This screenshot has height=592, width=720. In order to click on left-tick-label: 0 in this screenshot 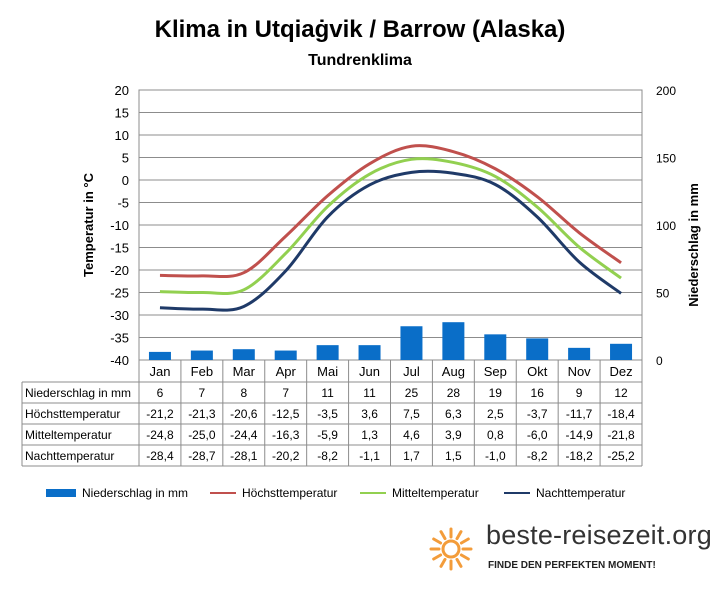, I will do `click(125, 180)`.